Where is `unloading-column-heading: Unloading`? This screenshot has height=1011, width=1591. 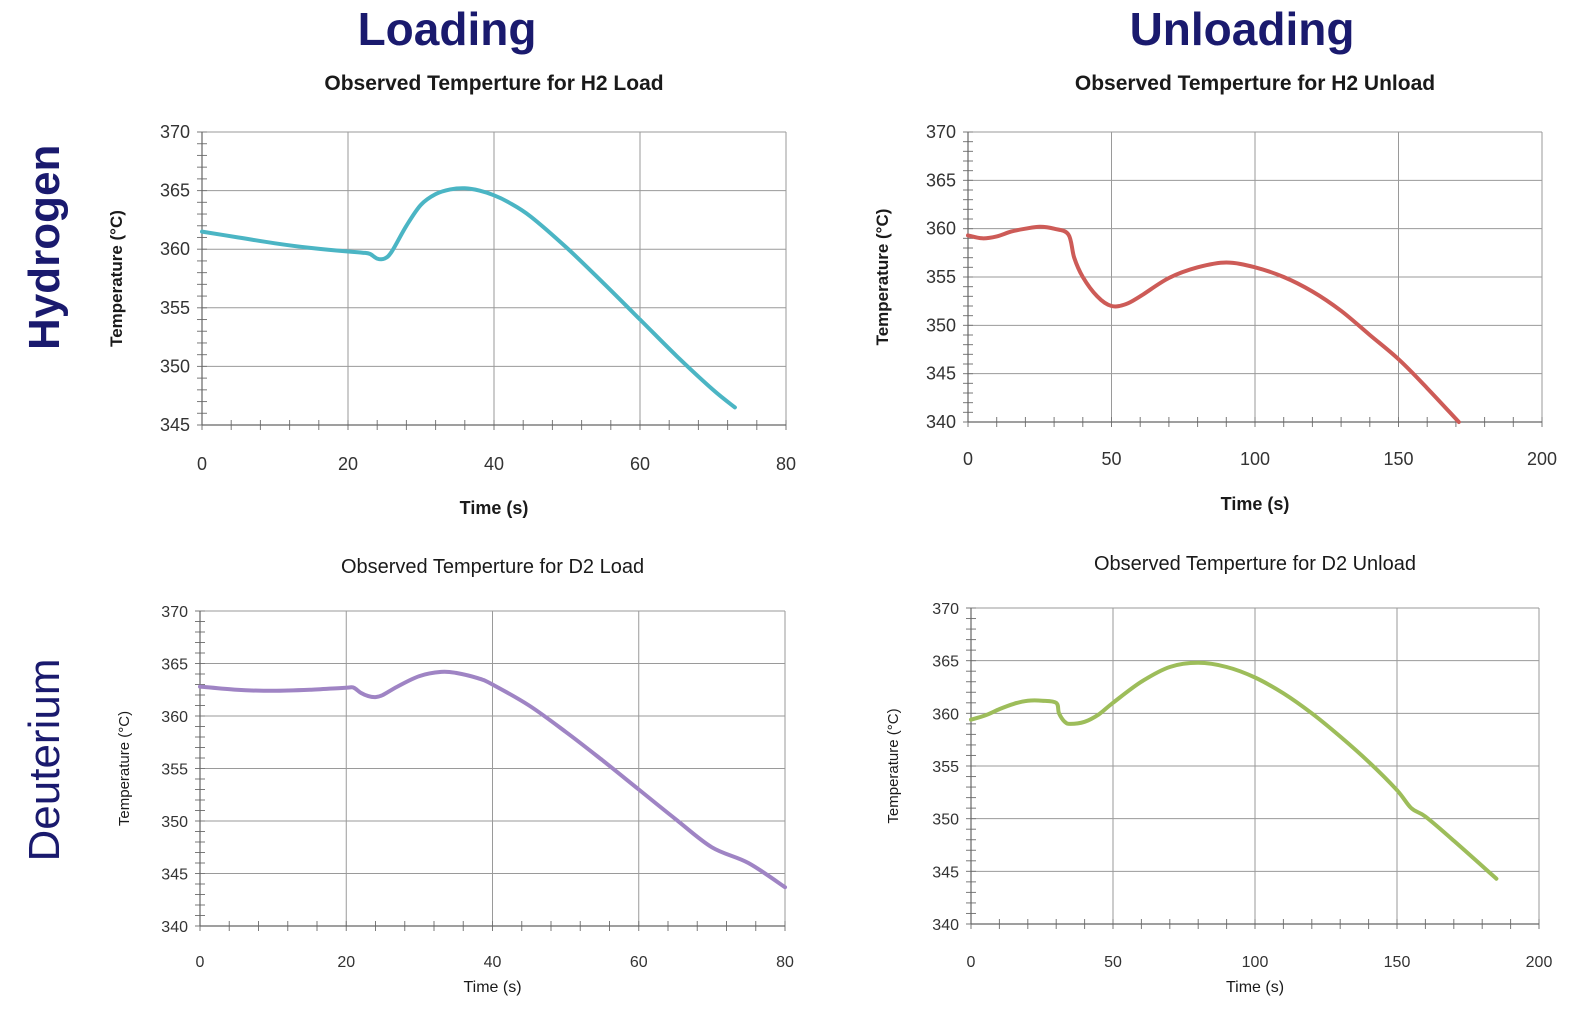 unloading-column-heading: Unloading is located at coordinates (1242, 29).